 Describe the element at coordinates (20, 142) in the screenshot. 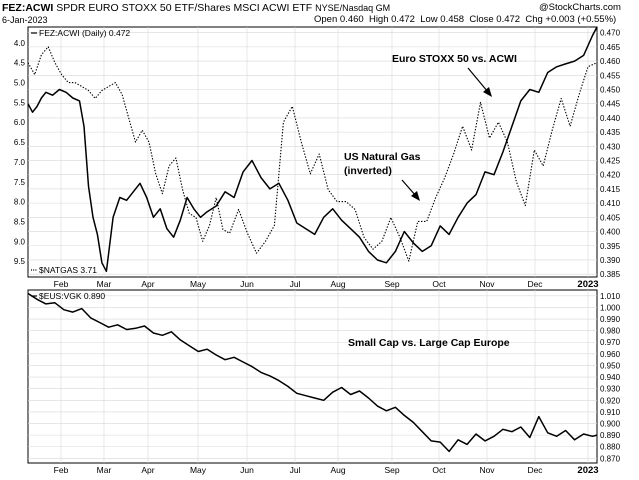

I see `y-left-tick-label: 6.5` at that location.